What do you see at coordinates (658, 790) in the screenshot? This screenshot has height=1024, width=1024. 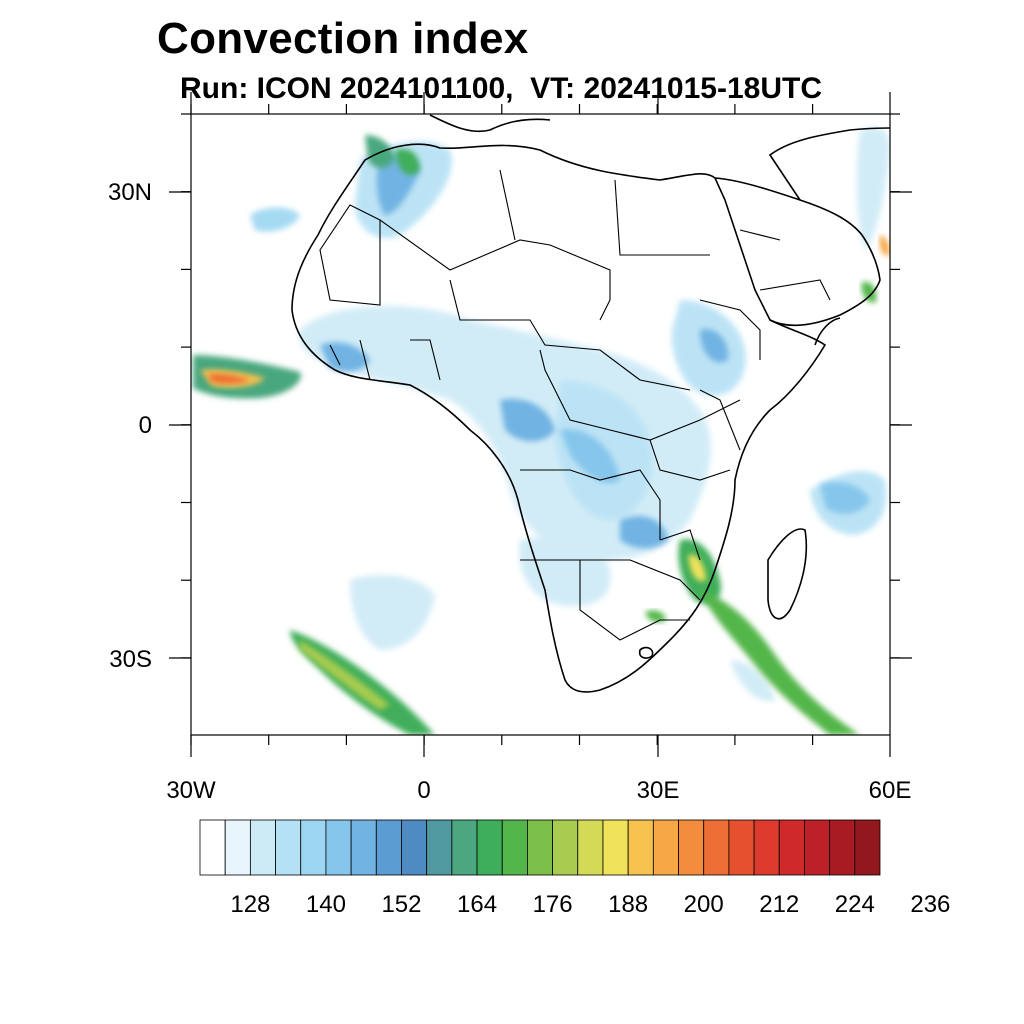 I see `lon-label-30e: 30E` at bounding box center [658, 790].